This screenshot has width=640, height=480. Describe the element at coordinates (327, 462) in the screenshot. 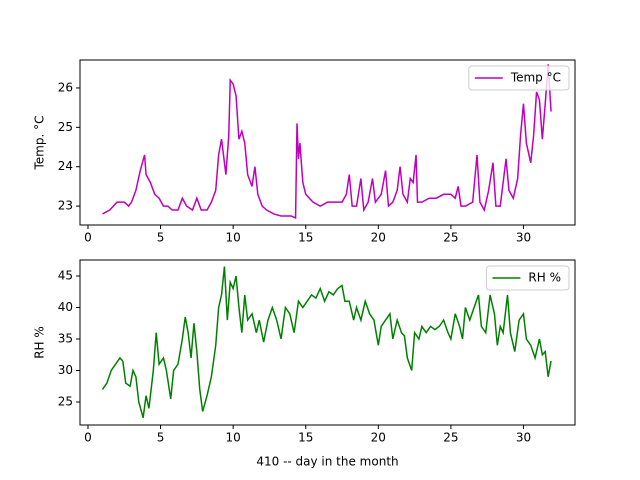

I see `x-axis-label: 410 -- day in the month` at that location.